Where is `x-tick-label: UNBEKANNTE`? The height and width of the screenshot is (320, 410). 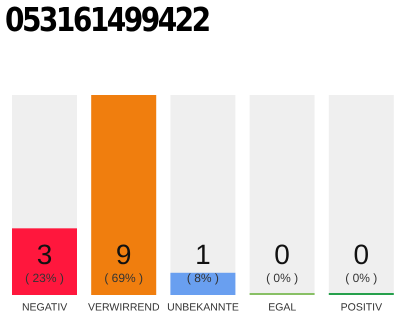 x-tick-label: UNBEKANNTE is located at coordinates (203, 307).